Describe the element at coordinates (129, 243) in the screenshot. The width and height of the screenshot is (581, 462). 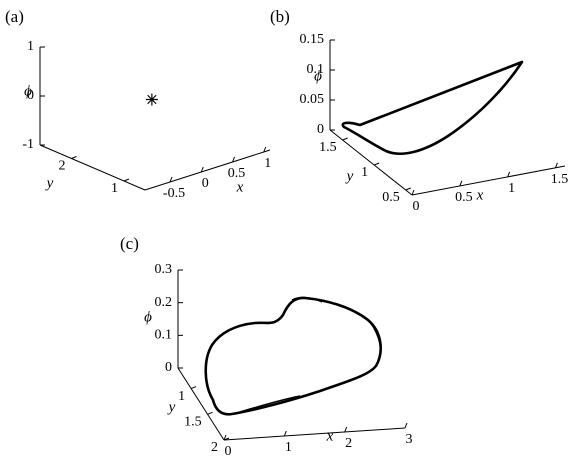
I see `panel-title: (c)` at that location.